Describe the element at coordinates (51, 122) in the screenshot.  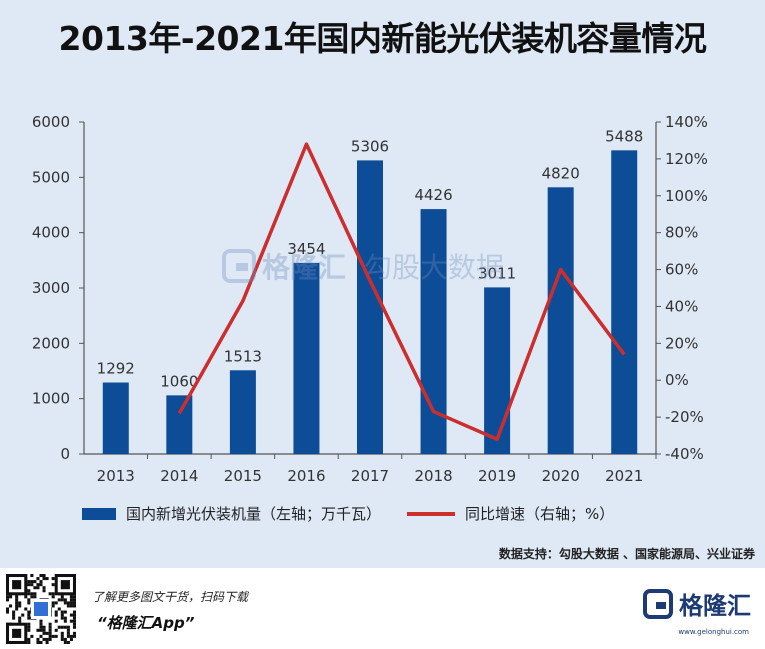
I see `y-left-tick-label: 6000` at that location.